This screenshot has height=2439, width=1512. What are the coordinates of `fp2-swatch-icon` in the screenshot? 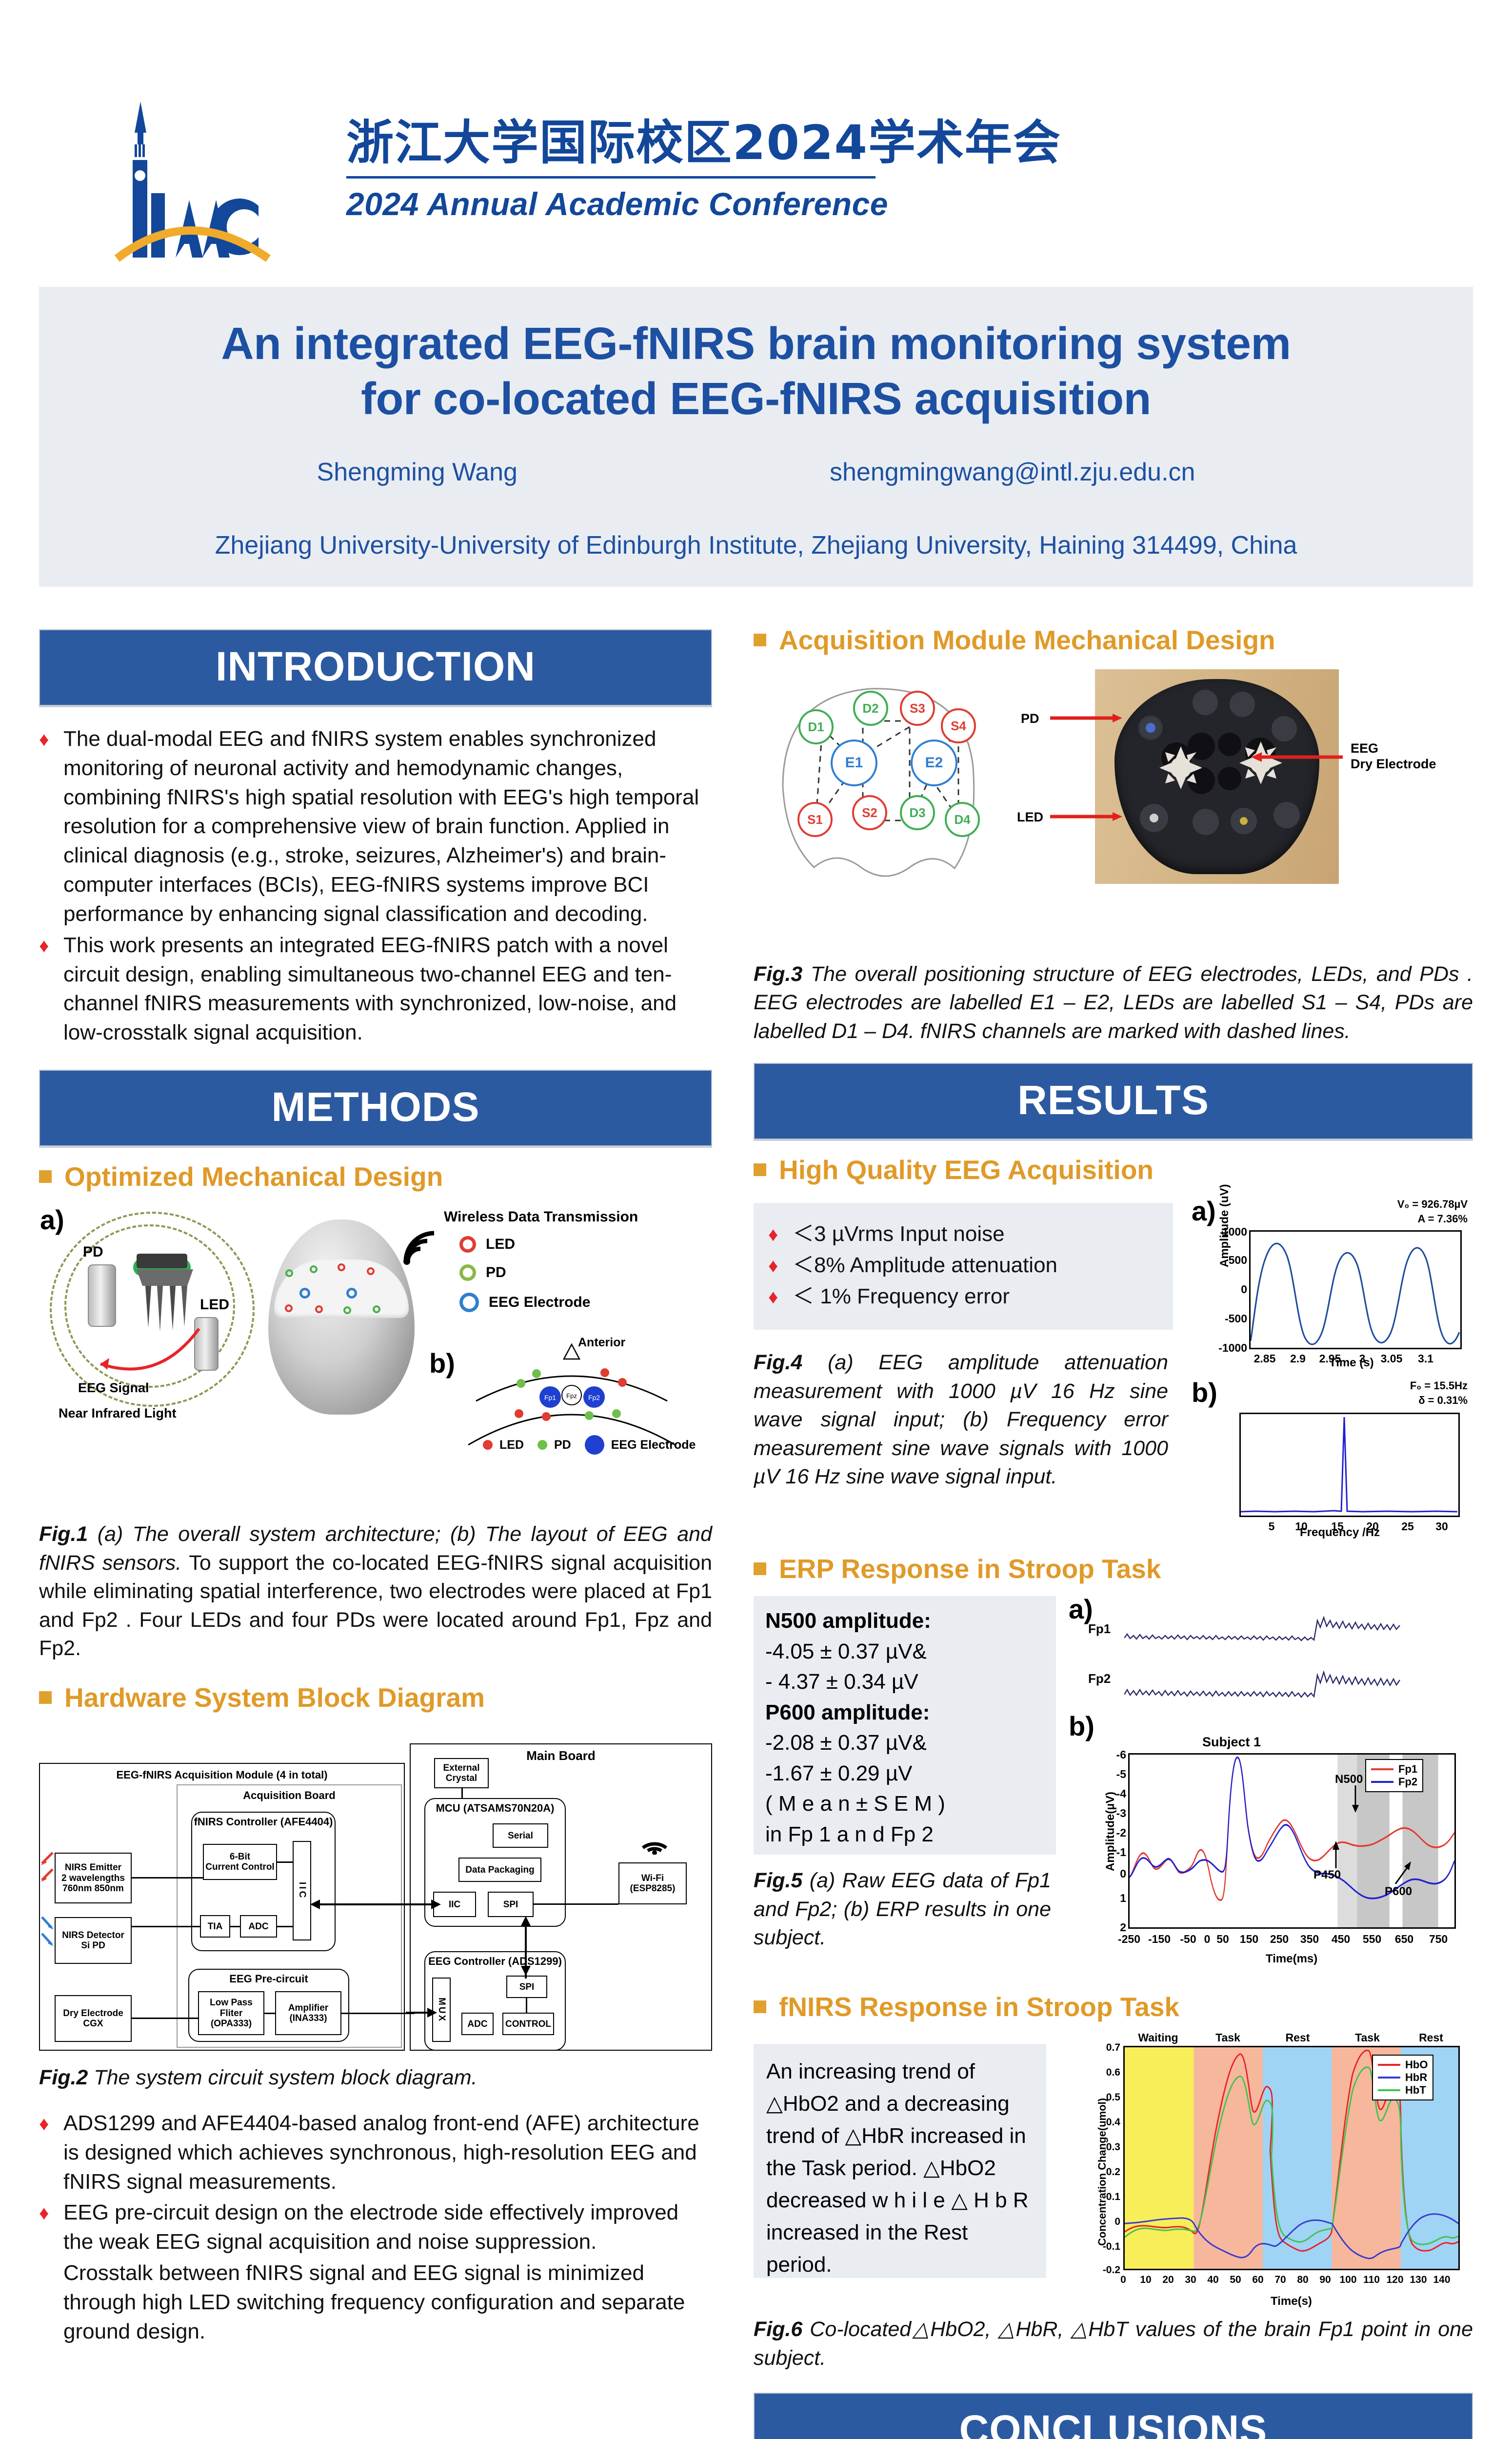 It's located at (1382, 1782).